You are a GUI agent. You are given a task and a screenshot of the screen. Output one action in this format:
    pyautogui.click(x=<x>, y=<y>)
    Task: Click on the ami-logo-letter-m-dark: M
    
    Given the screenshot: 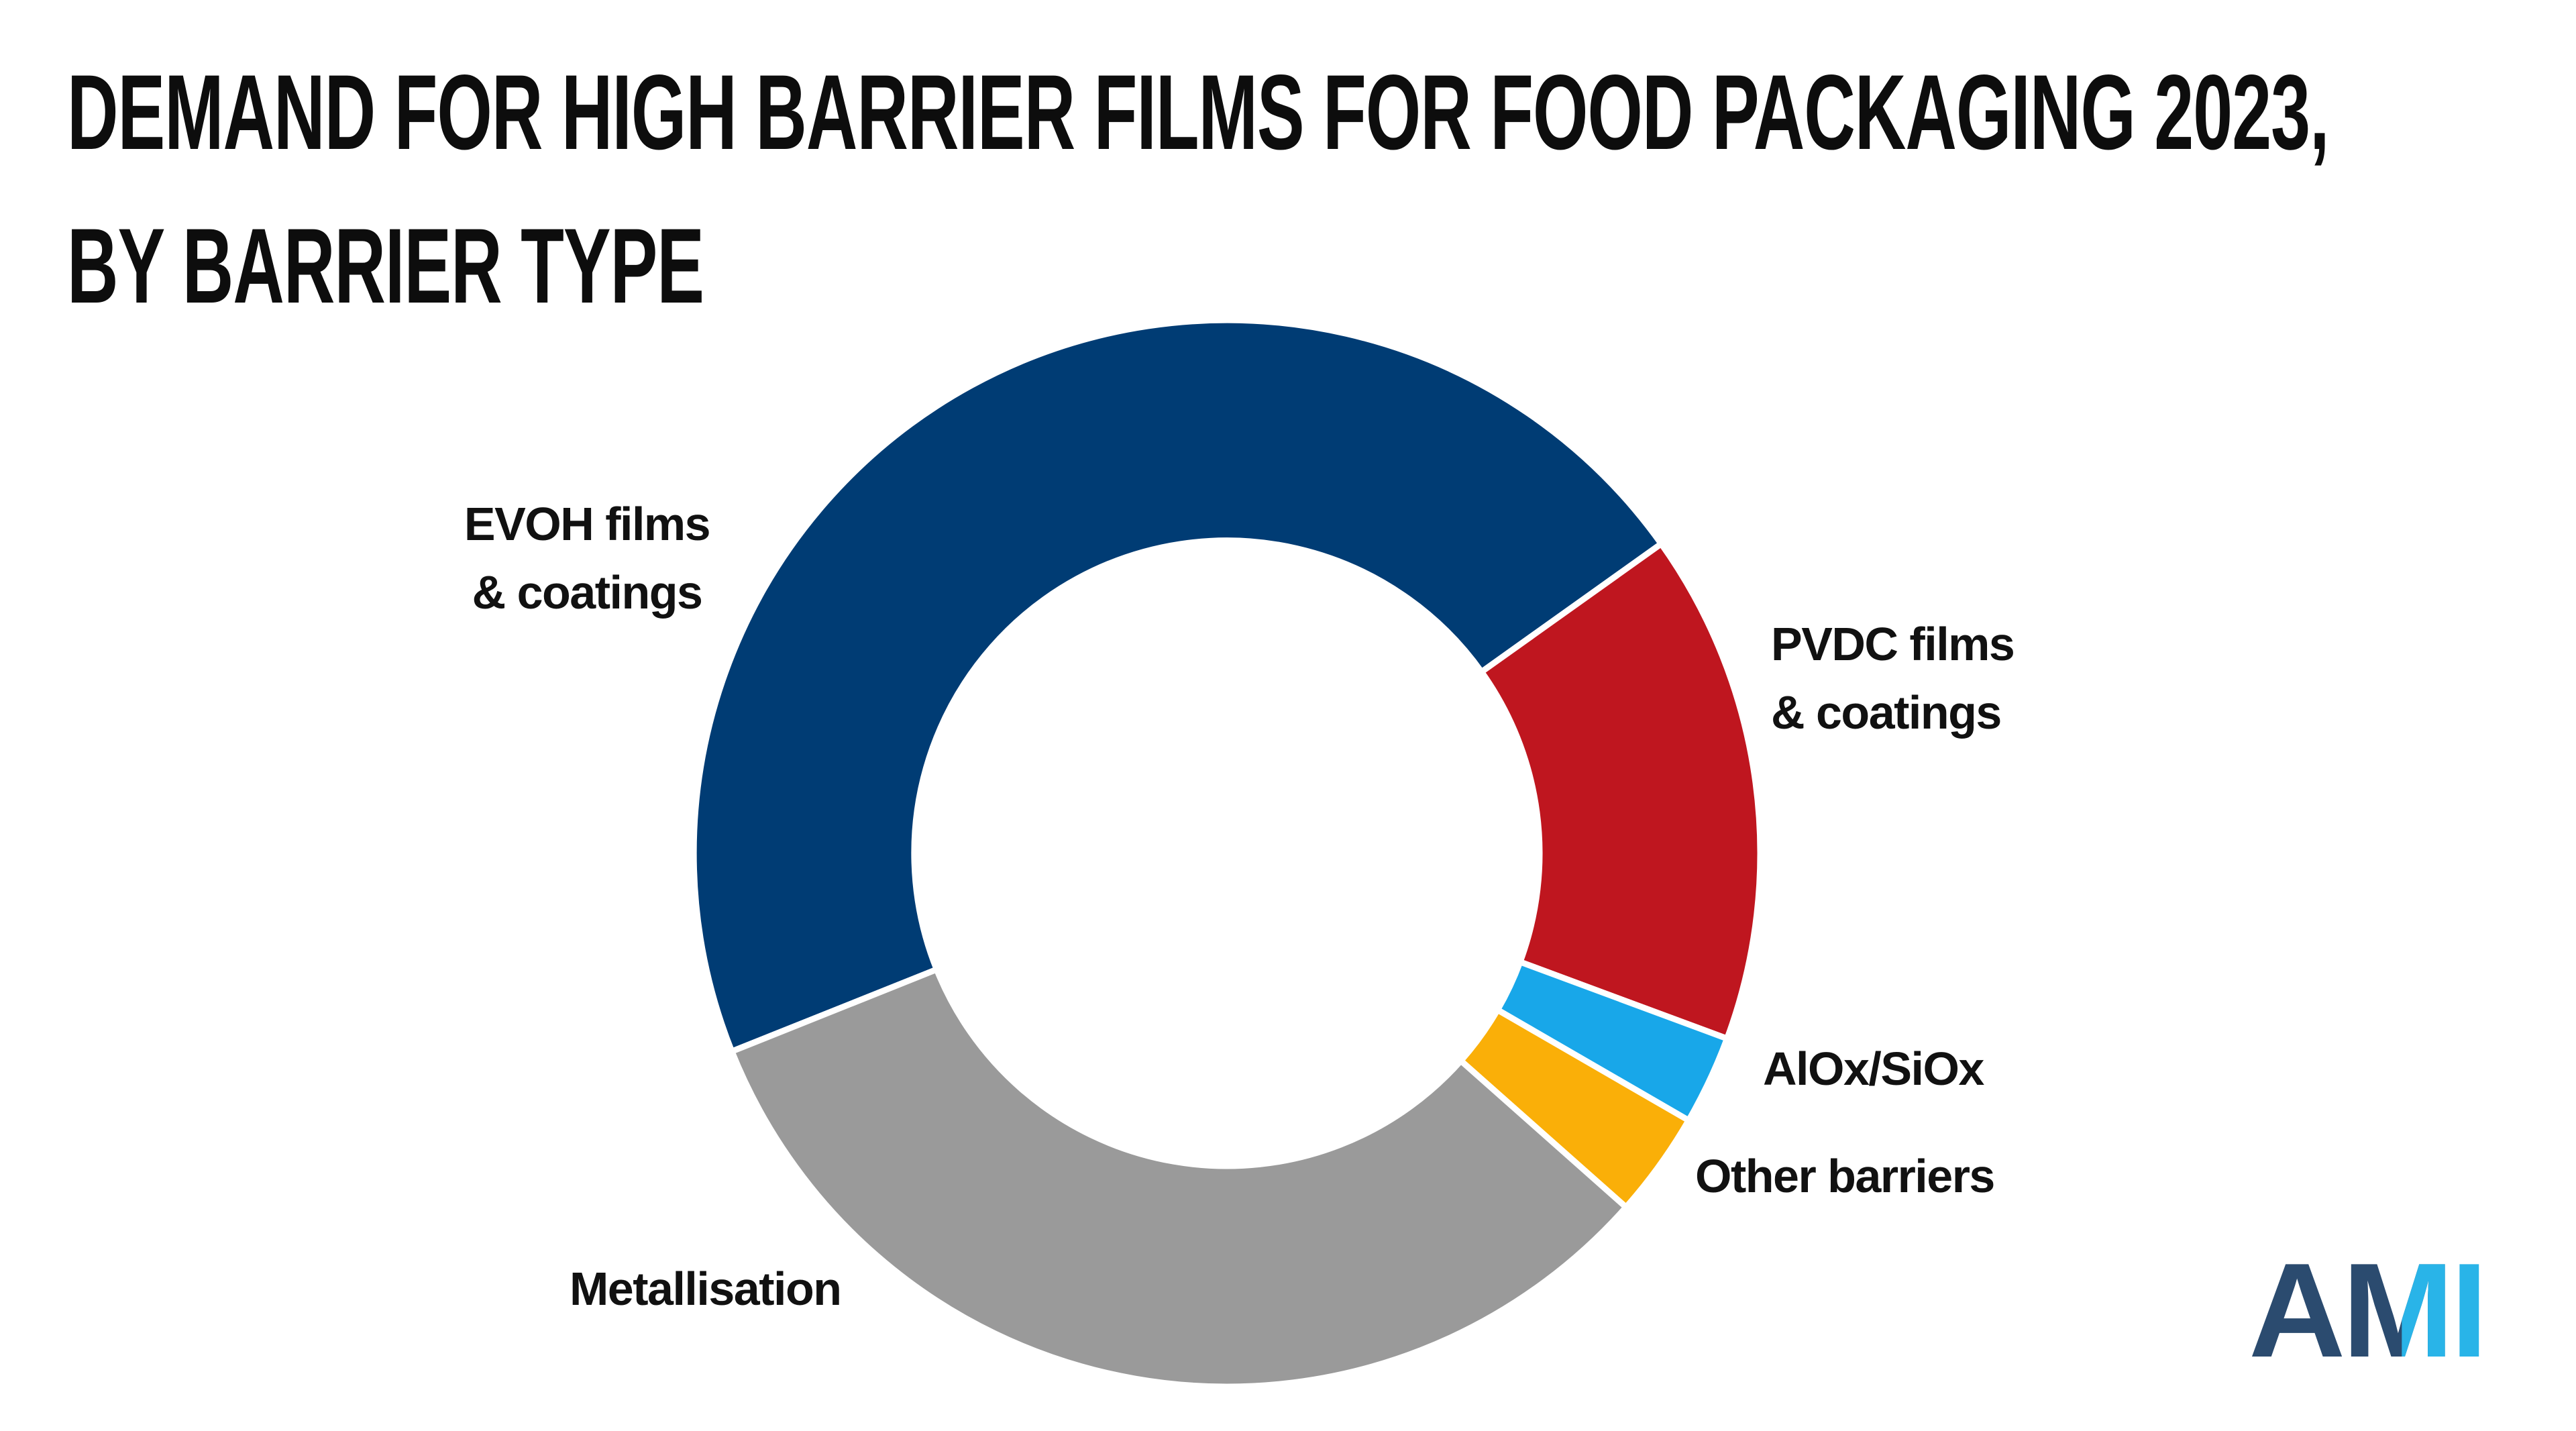 What is the action you would take?
    pyautogui.click(x=2398, y=1310)
    